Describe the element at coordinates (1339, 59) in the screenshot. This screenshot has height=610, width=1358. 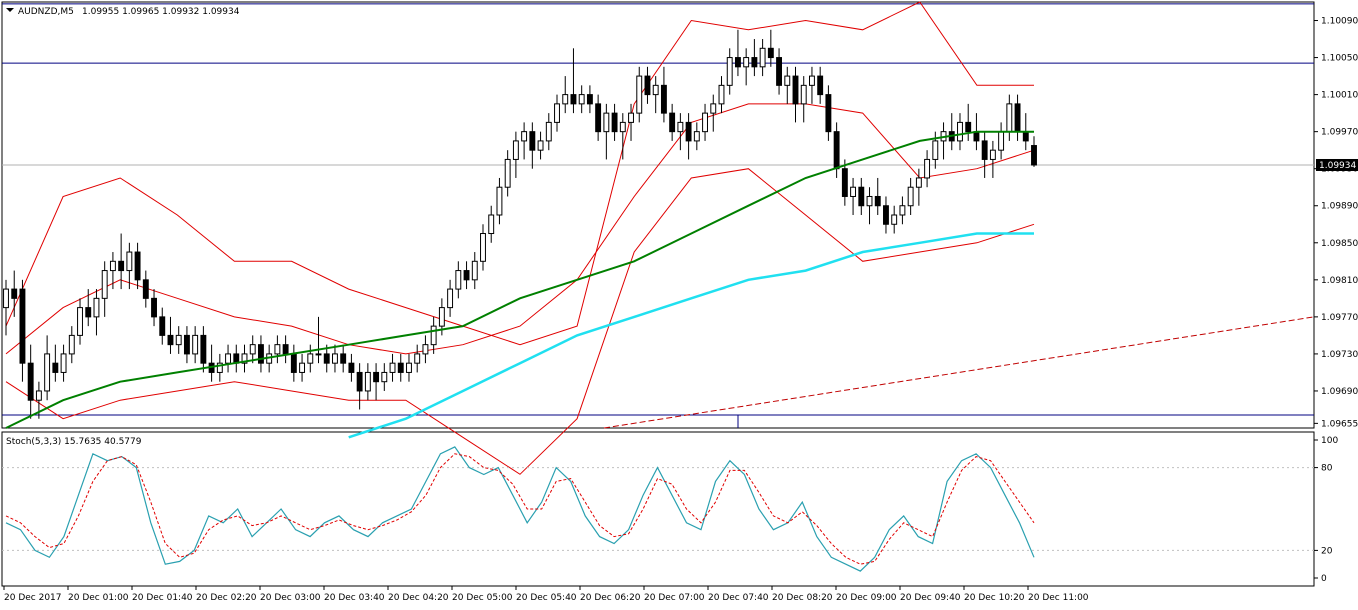
I see `price-tick-label: 1.10050` at that location.